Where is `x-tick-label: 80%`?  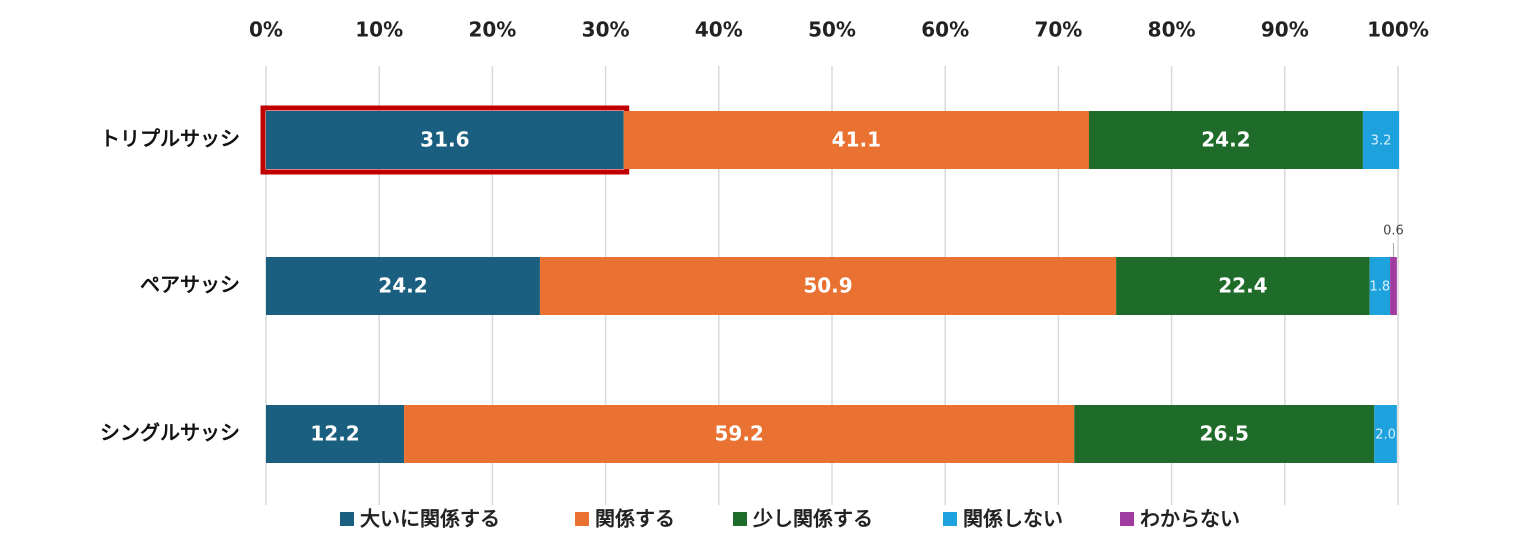
x-tick-label: 80% is located at coordinates (1172, 30).